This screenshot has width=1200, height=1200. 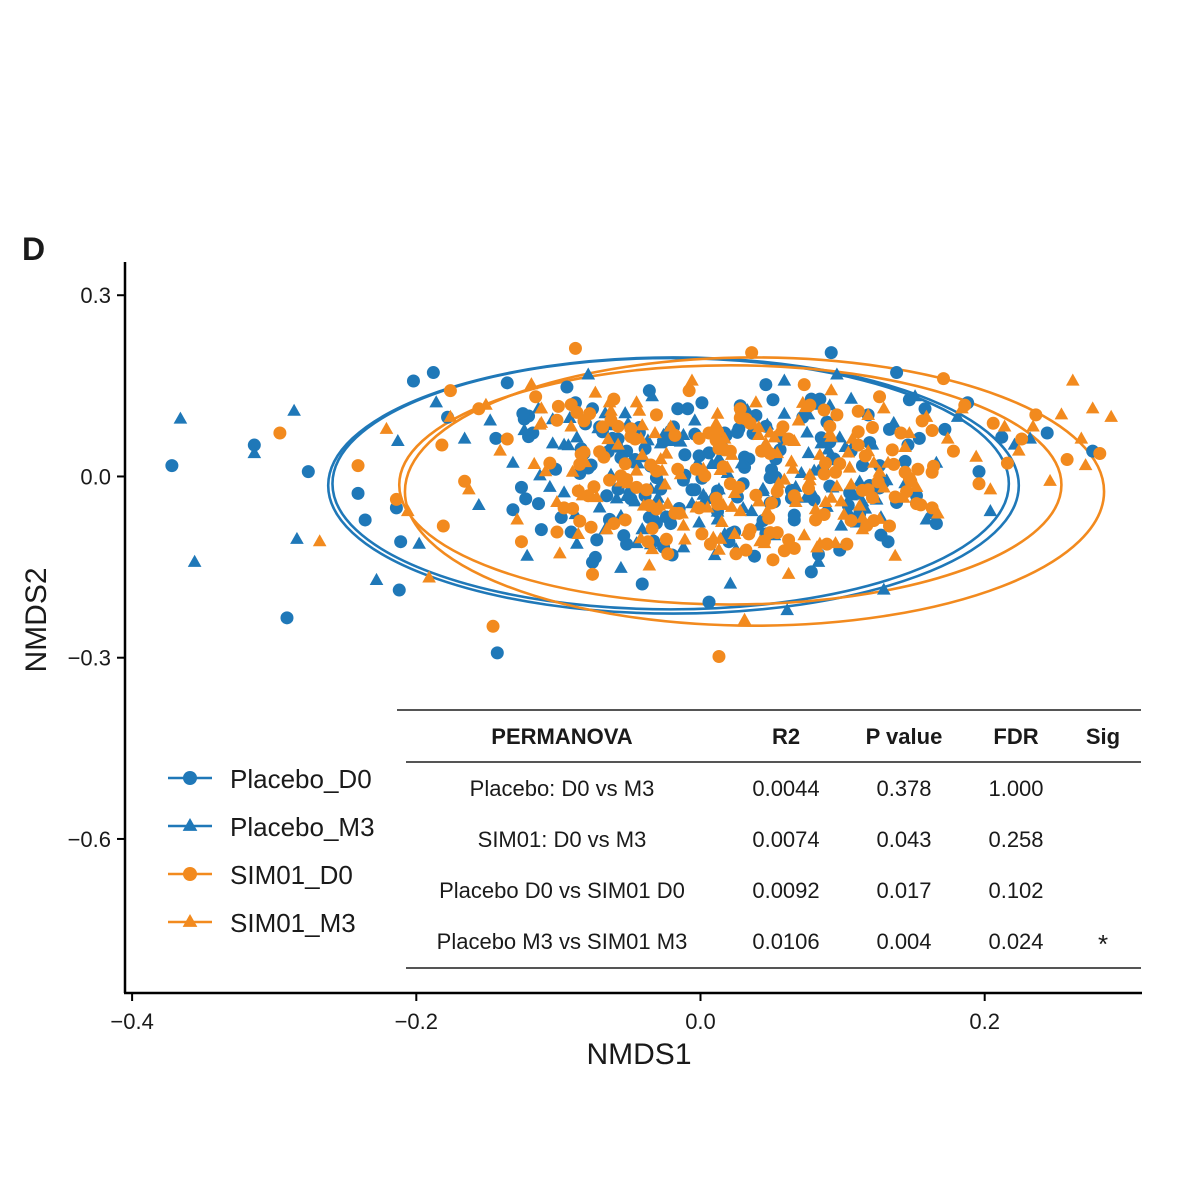 What do you see at coordinates (270, 779) in the screenshot?
I see `legend-item-placebo-d0: Placebo_D0` at bounding box center [270, 779].